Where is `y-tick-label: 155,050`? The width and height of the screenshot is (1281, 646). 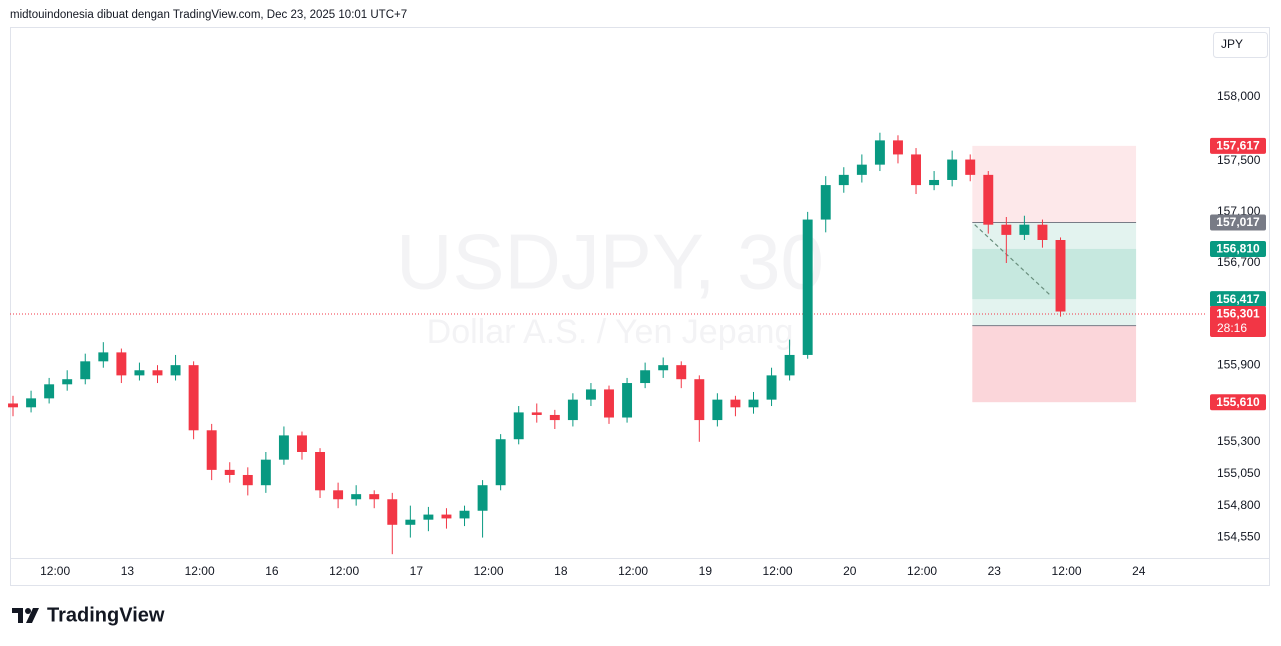 y-tick-label: 155,050 is located at coordinates (1239, 473).